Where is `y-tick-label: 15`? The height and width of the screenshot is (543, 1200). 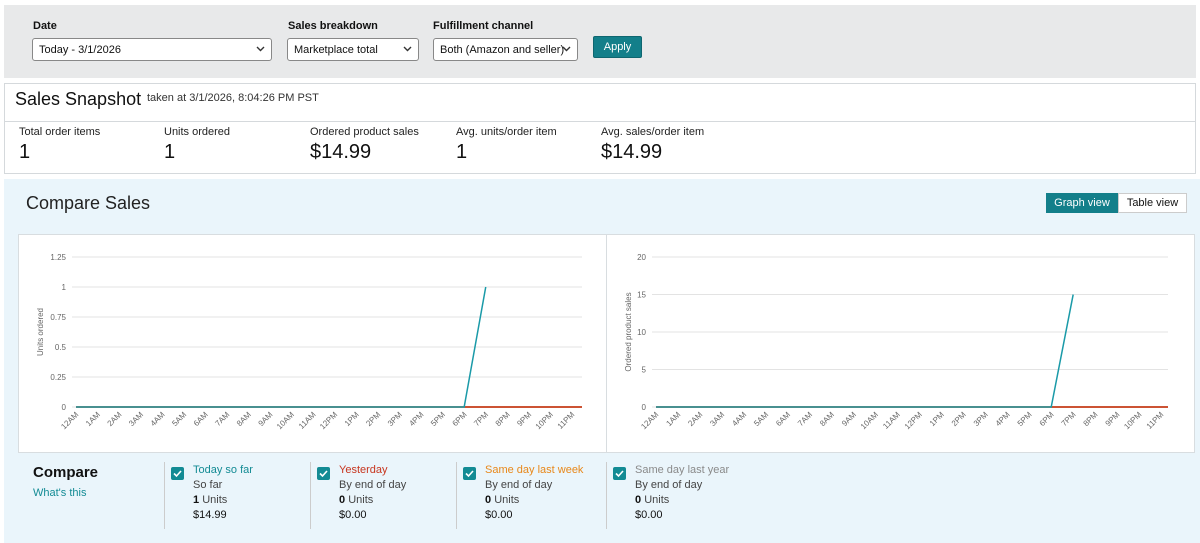 y-tick-label: 15 is located at coordinates (641, 295).